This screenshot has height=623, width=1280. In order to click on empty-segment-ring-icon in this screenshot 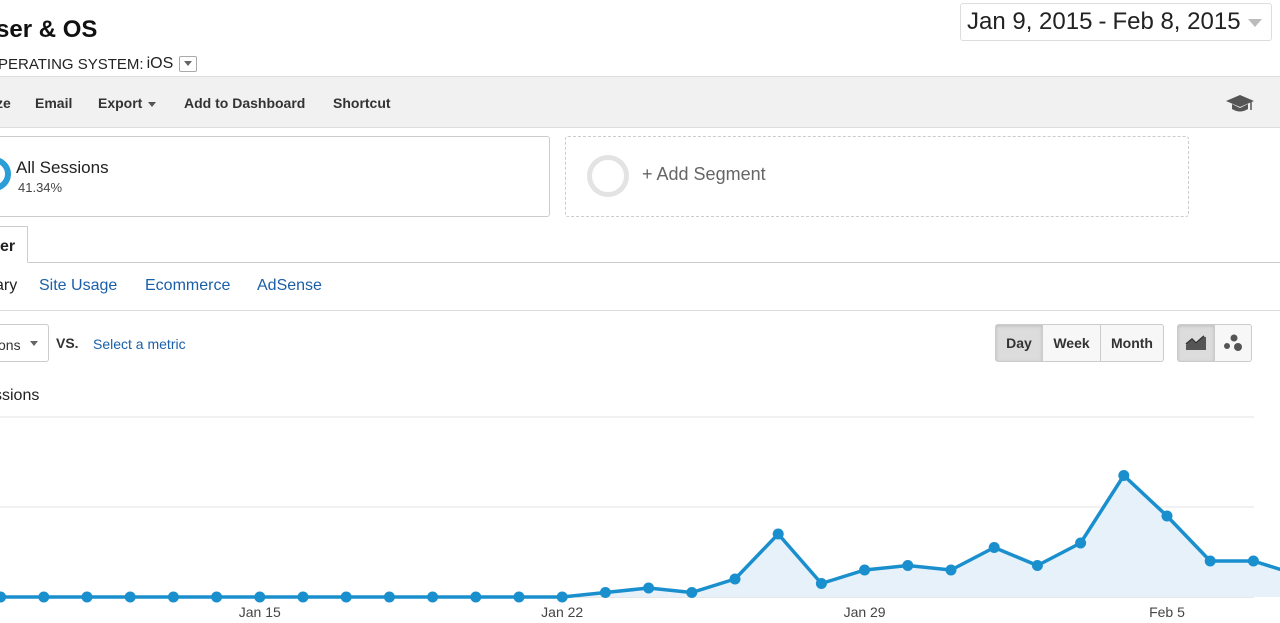, I will do `click(608, 176)`.